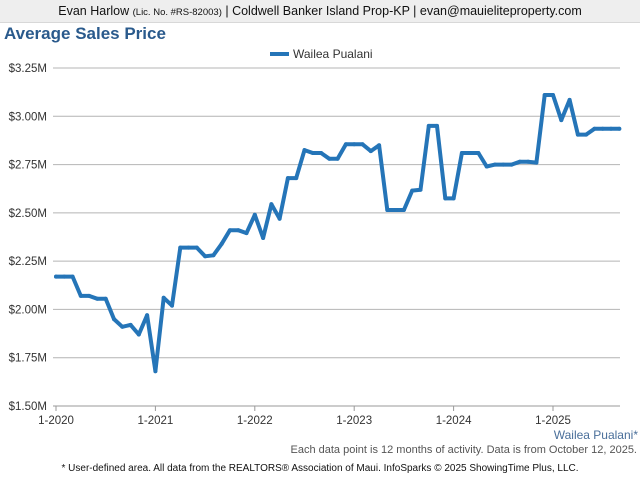 The image size is (640, 480). I want to click on legend-label-wailea-pualani: Wailea Pualani, so click(333, 54).